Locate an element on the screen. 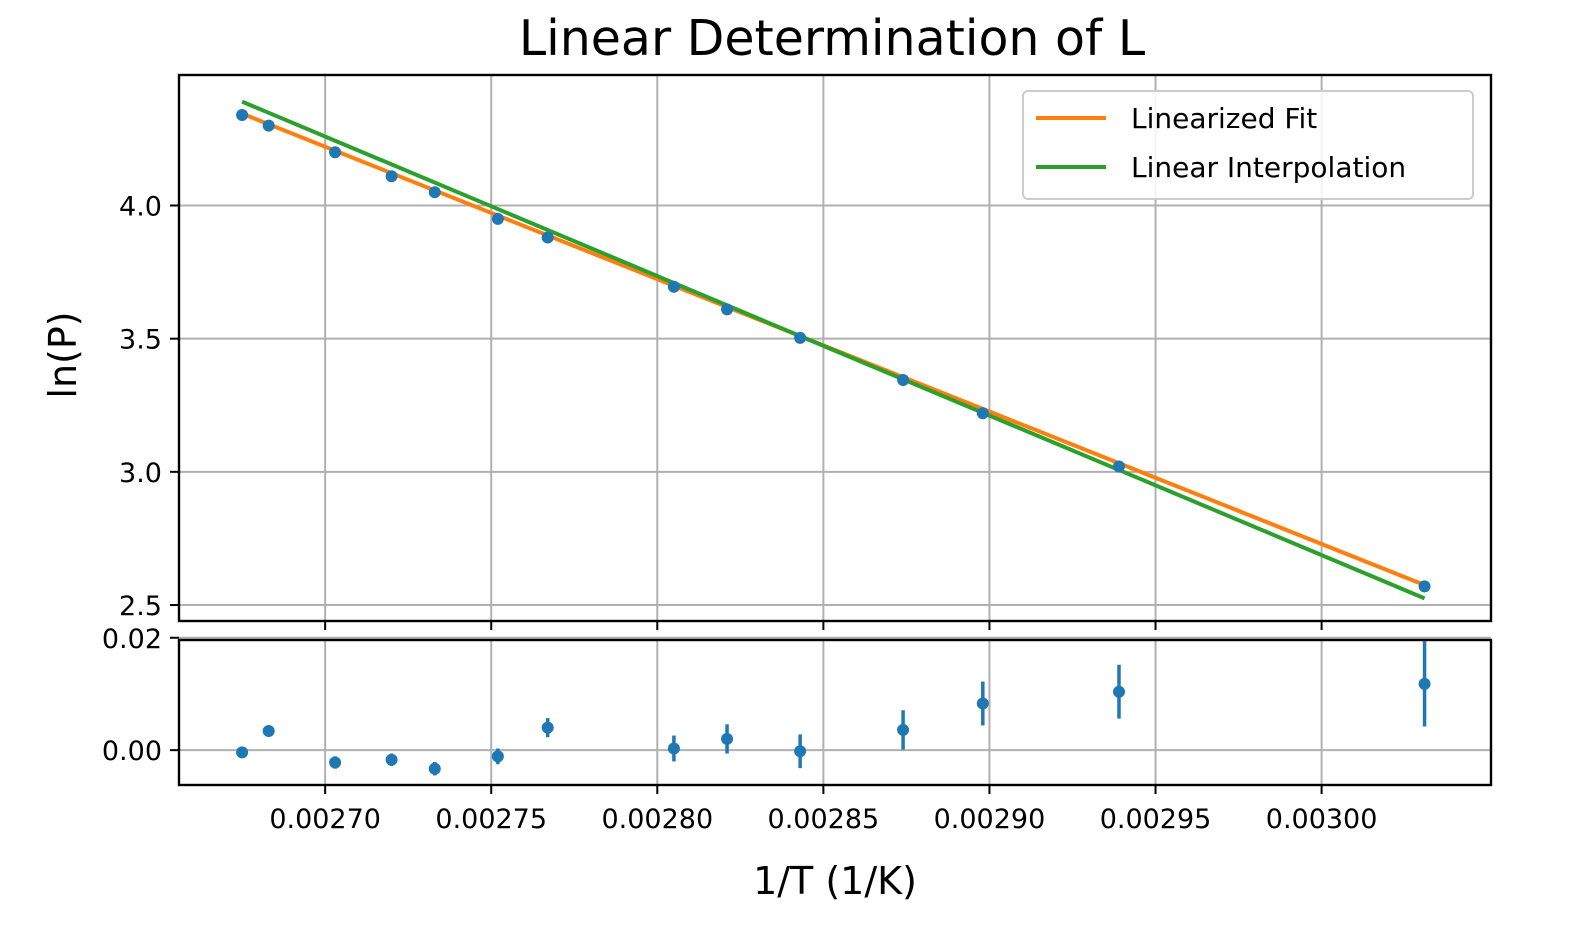 The width and height of the screenshot is (1587, 928). legend-label-linearized-fit: Linearized Fit is located at coordinates (1224, 118).